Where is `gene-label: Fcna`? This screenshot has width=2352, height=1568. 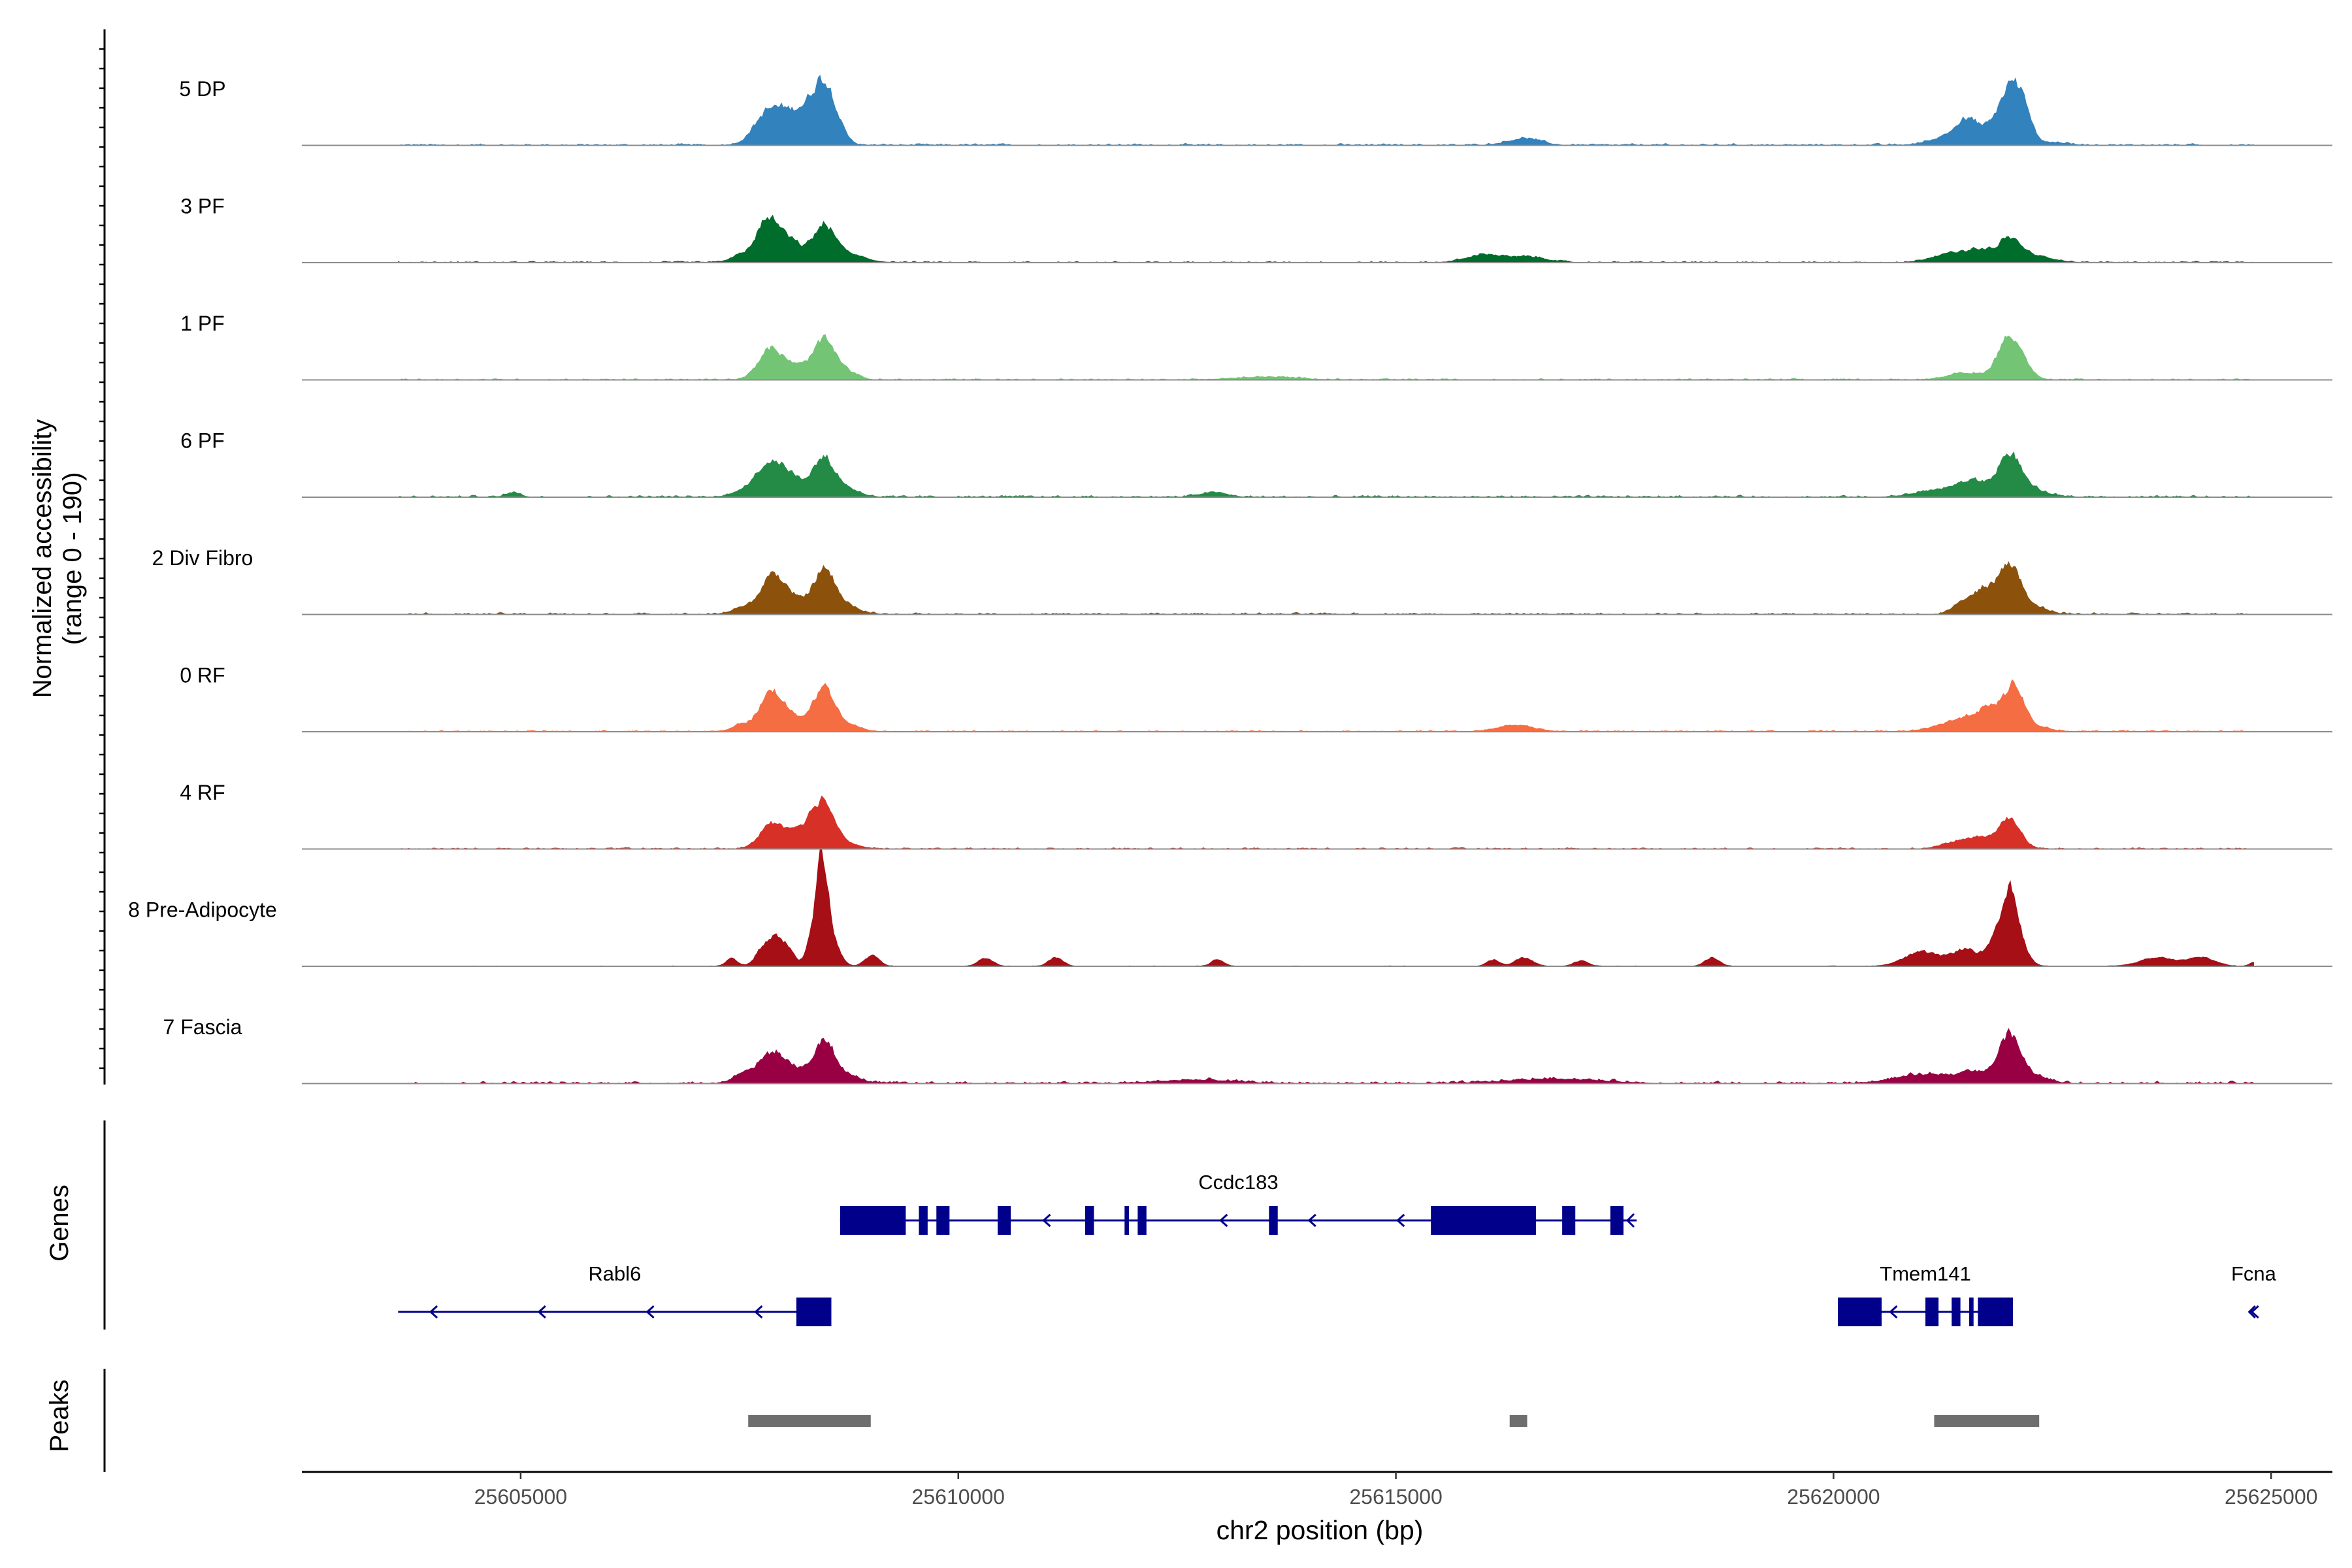 gene-label: Fcna is located at coordinates (2254, 1273).